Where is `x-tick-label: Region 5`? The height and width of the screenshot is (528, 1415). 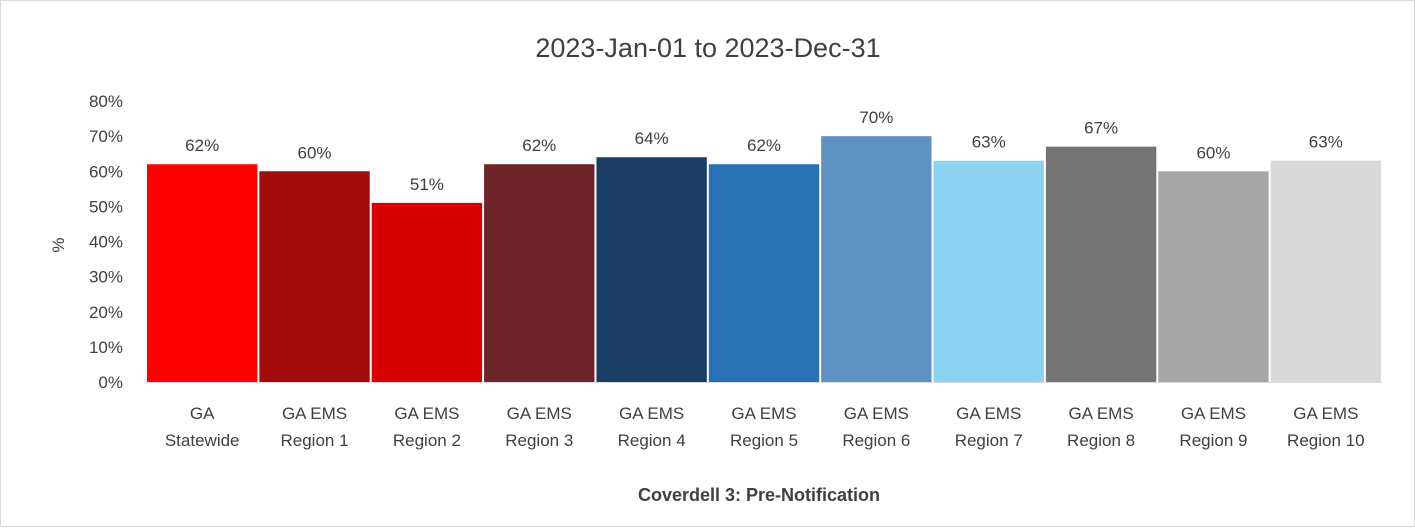 x-tick-label: Region 5 is located at coordinates (764, 440).